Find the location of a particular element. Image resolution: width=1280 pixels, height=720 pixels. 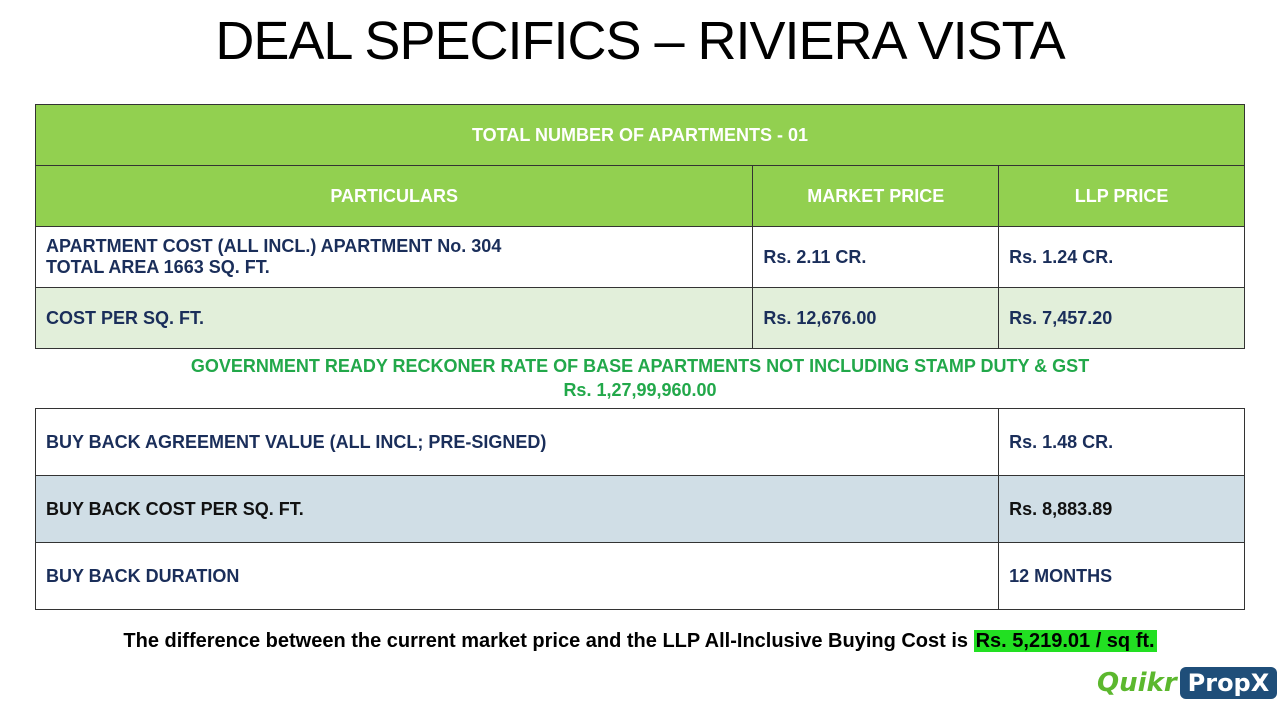

column-header-llp-price: LLP PRICE is located at coordinates (1121, 196).